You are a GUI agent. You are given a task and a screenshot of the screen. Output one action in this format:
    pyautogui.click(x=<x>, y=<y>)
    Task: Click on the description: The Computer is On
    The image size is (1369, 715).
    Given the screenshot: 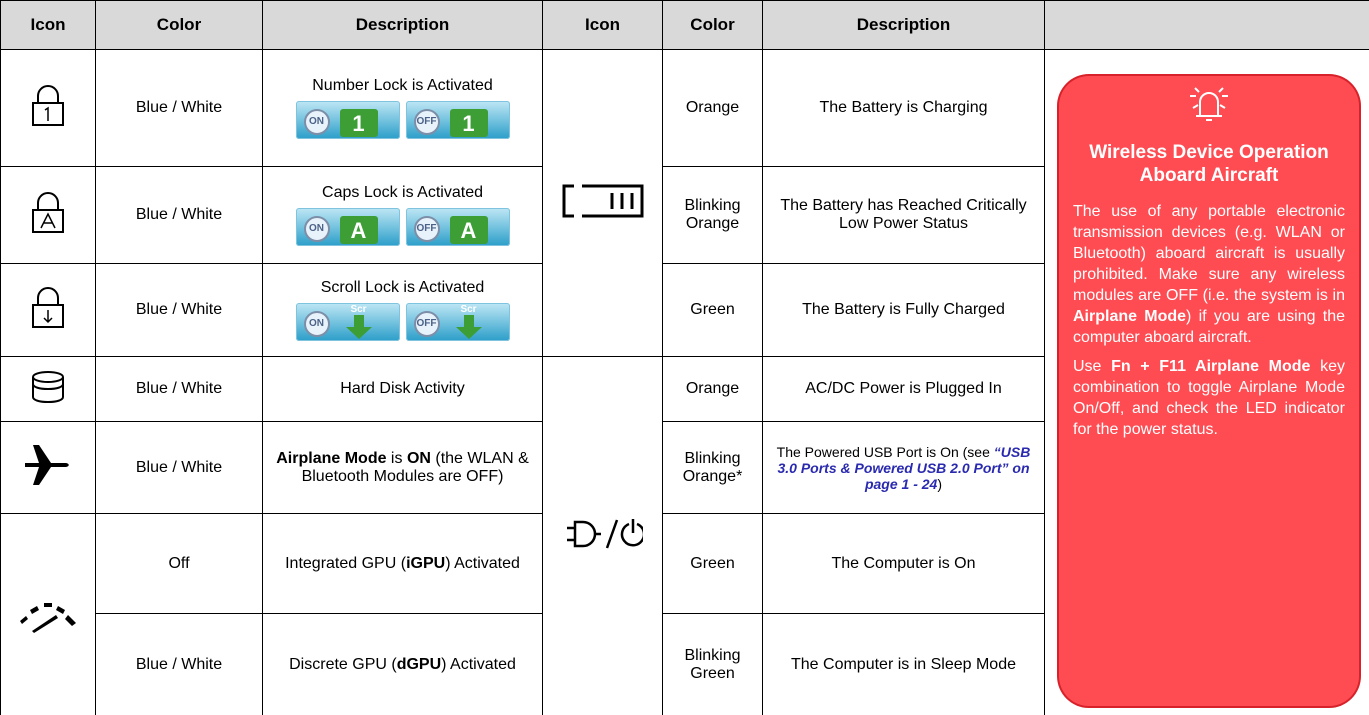 What is the action you would take?
    pyautogui.click(x=903, y=563)
    